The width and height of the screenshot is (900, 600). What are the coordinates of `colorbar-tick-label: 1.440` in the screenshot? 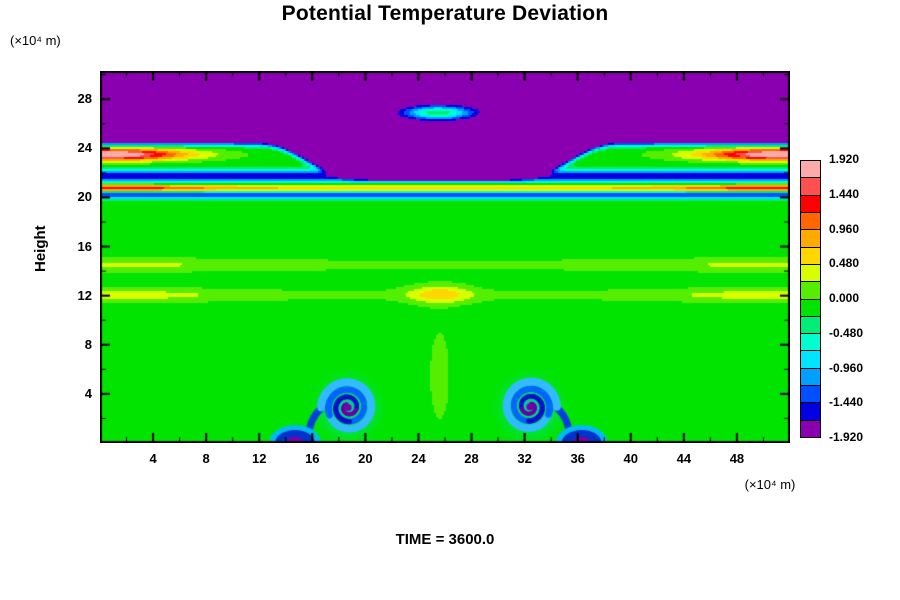 It's located at (844, 193).